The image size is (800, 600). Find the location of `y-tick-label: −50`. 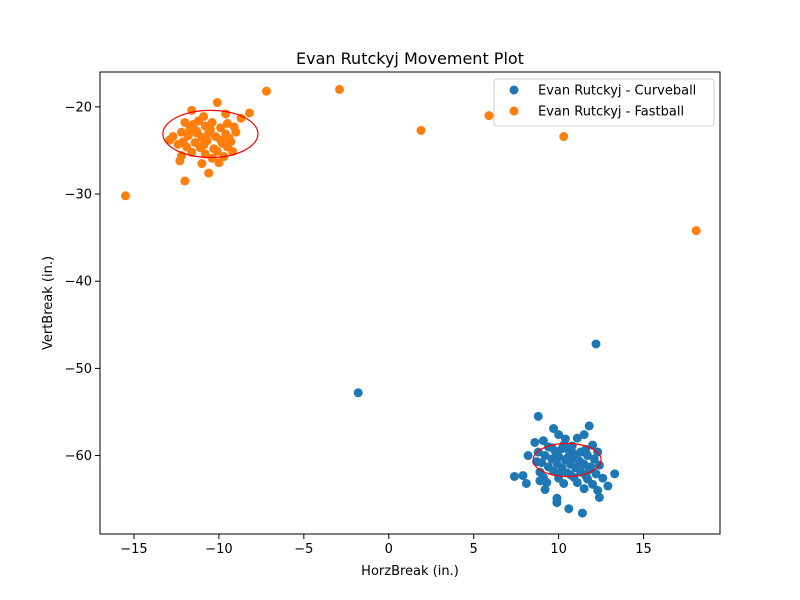

y-tick-label: −50 is located at coordinates (78, 369).